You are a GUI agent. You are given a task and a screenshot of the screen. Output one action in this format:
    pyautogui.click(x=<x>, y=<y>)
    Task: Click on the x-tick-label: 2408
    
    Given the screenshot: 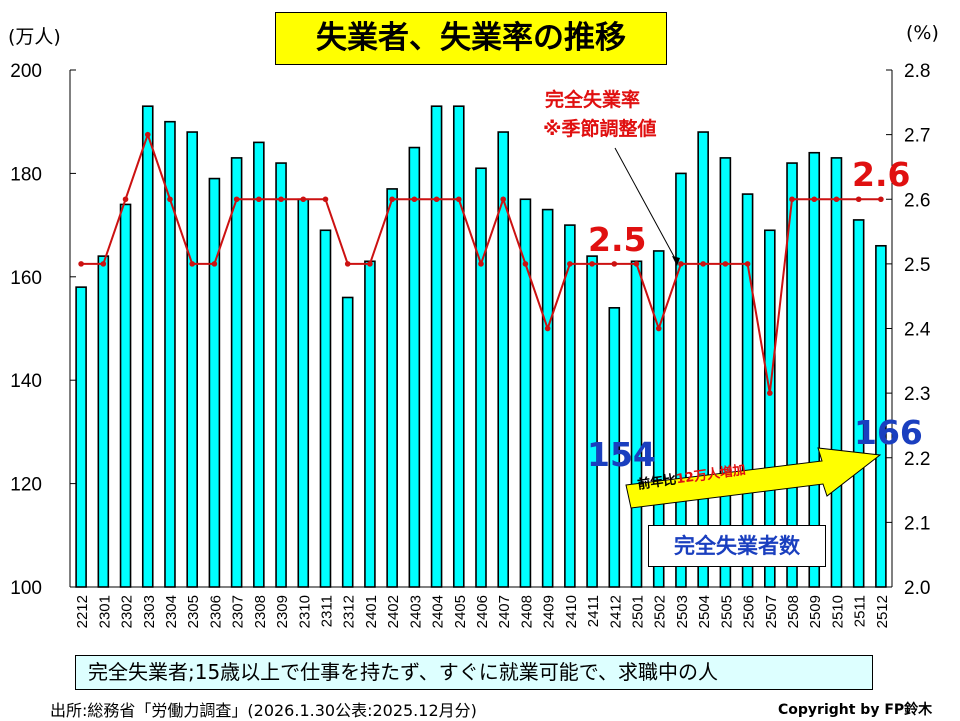 What is the action you would take?
    pyautogui.click(x=526, y=611)
    